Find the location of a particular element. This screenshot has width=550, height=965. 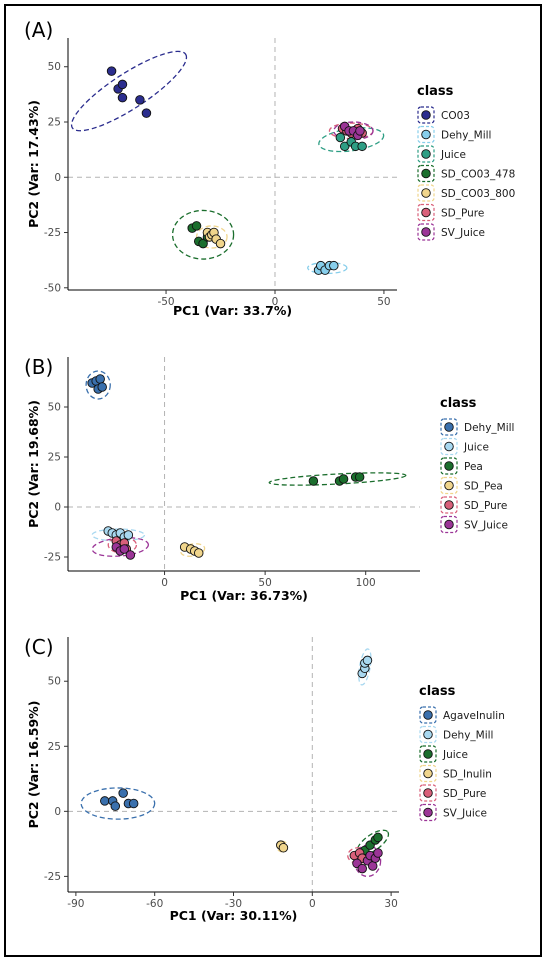

x-axis-title: PC1 (Var: 30.11%) is located at coordinates (234, 915).